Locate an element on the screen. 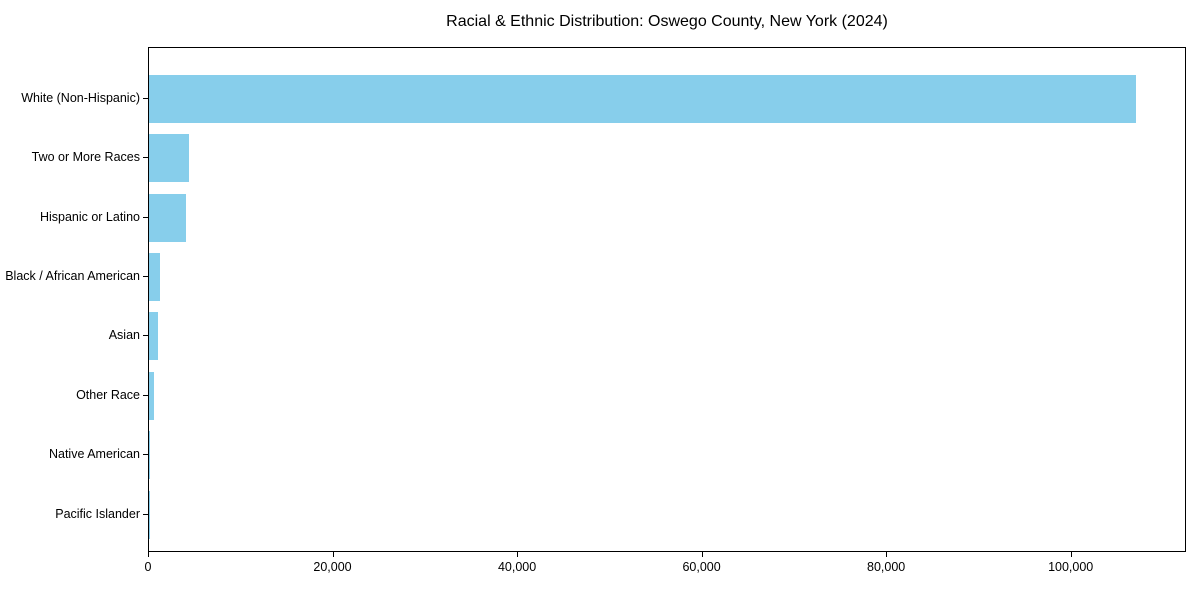 This screenshot has width=1200, height=600. y-axis-label: Pacific Islander is located at coordinates (97, 513).